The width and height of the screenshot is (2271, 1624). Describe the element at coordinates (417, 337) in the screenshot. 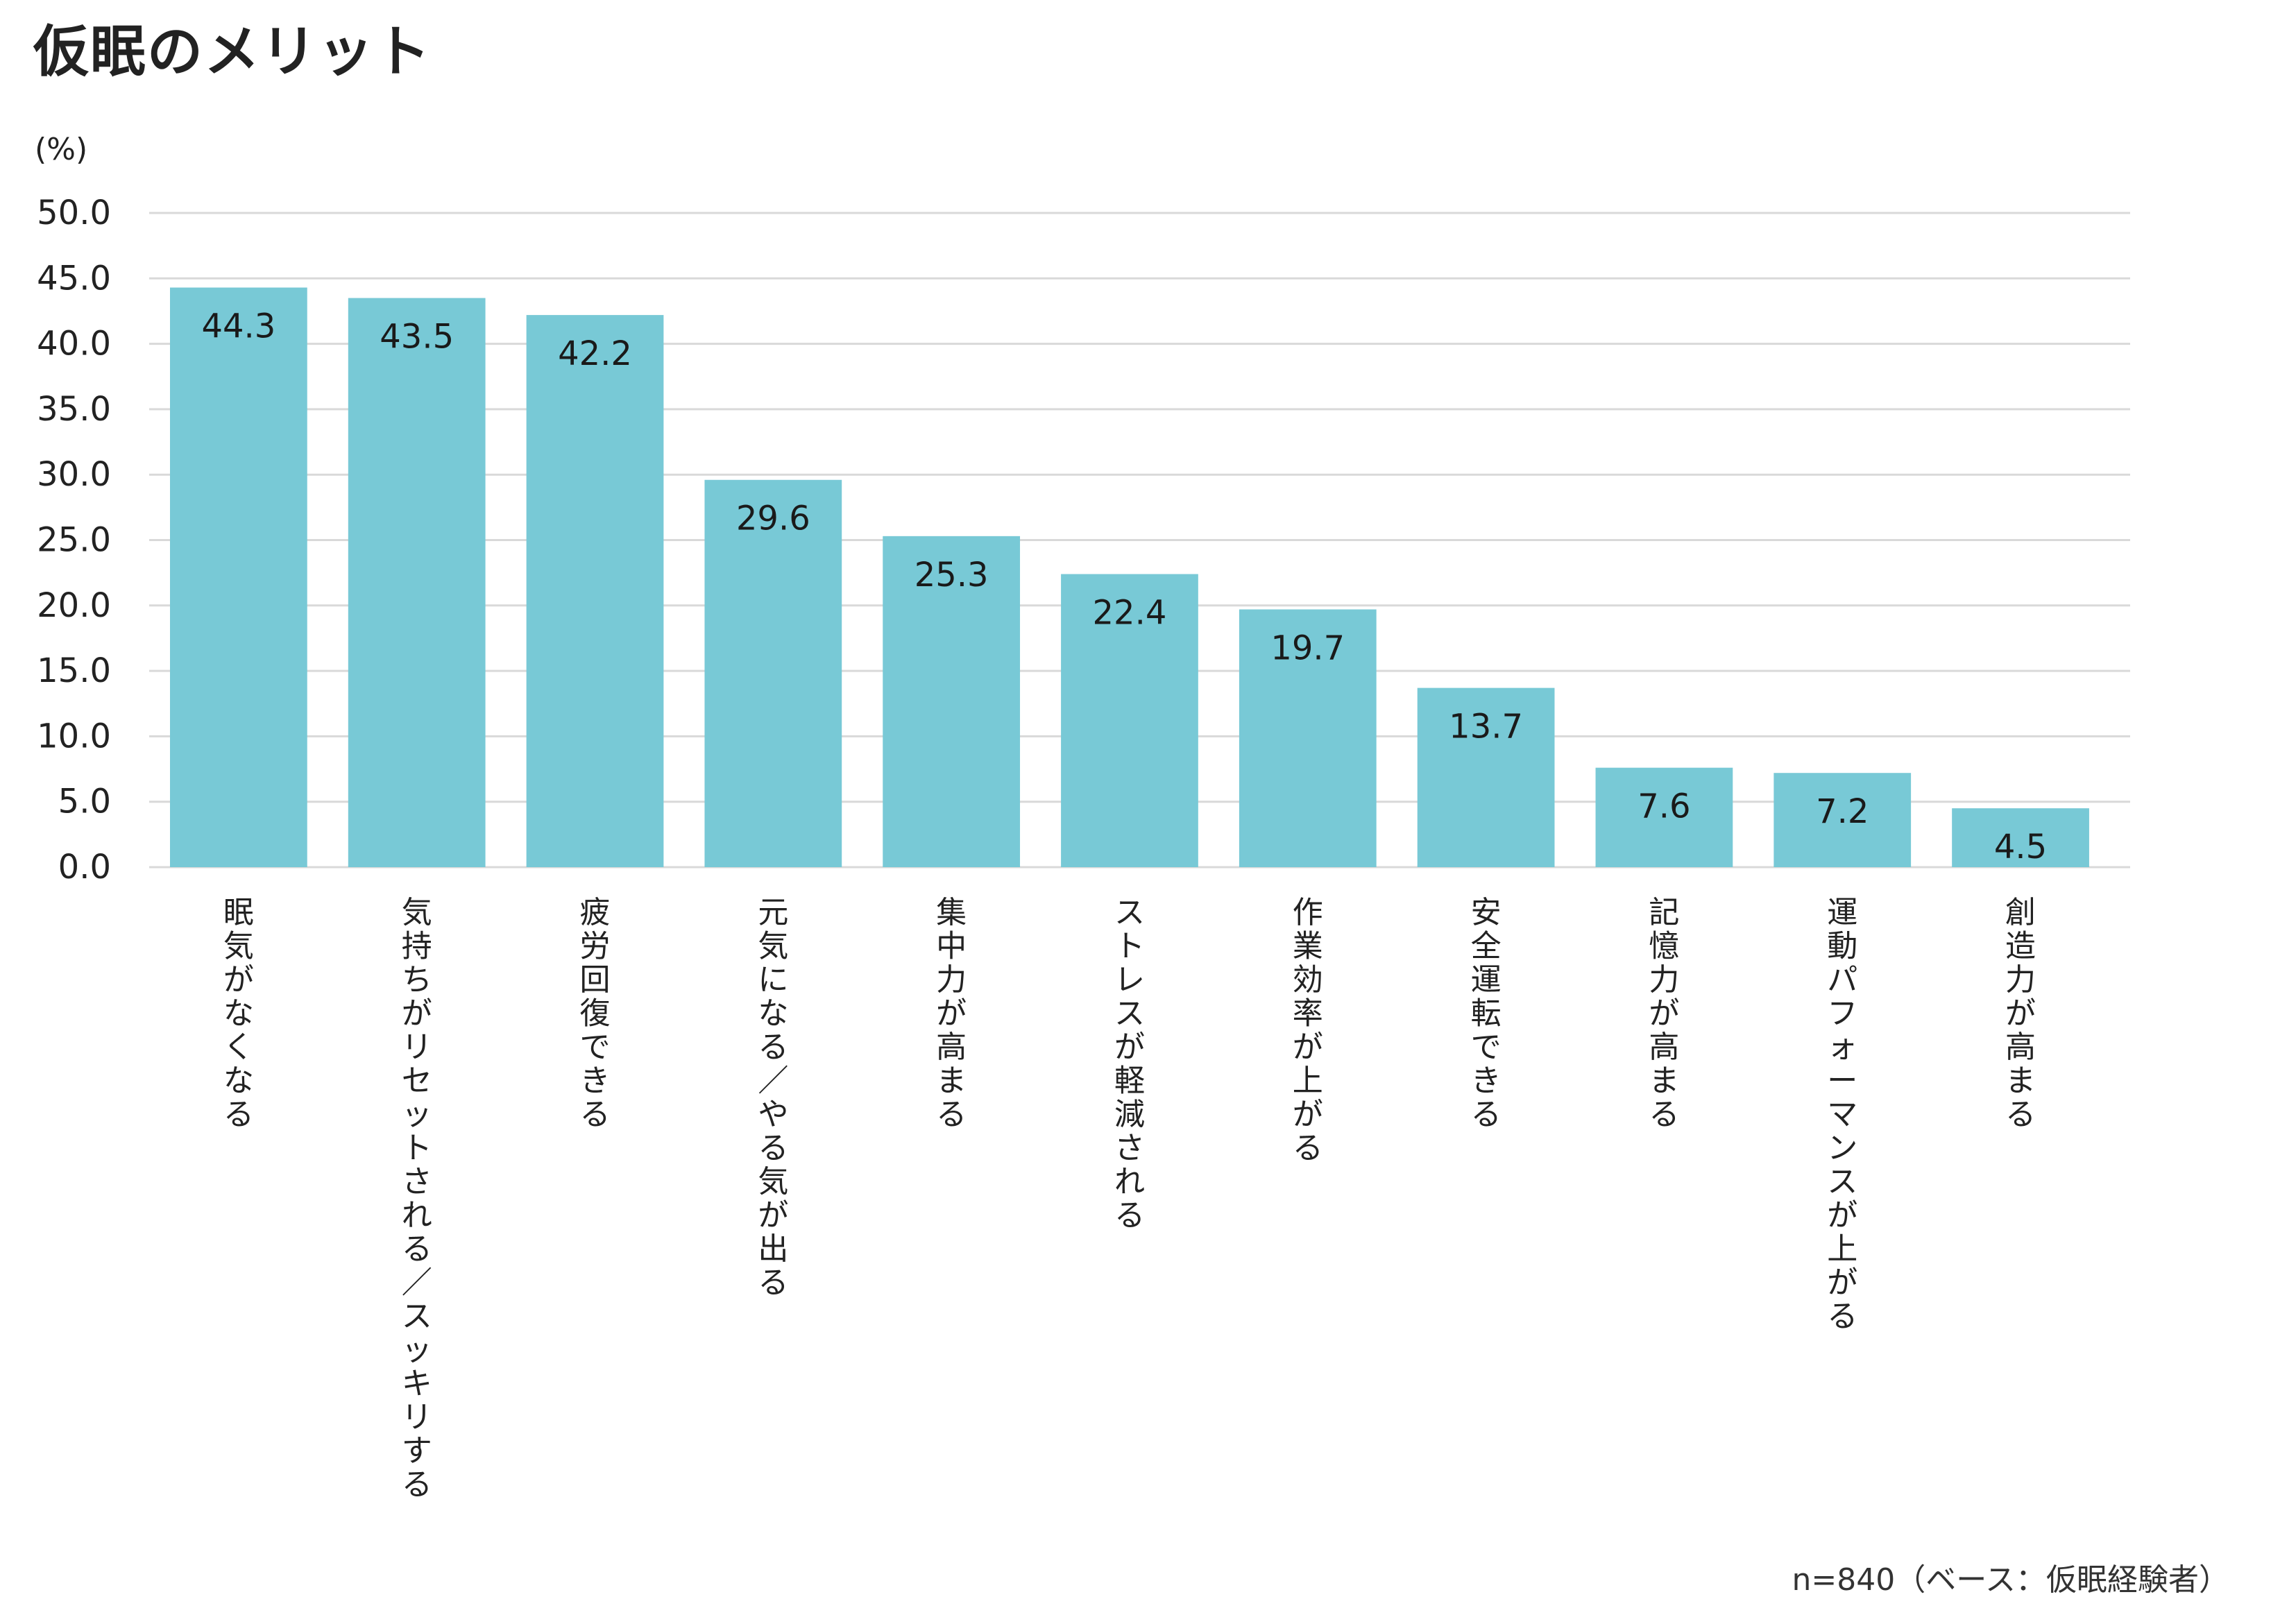

I see `bar-value-label: 43.5` at that location.